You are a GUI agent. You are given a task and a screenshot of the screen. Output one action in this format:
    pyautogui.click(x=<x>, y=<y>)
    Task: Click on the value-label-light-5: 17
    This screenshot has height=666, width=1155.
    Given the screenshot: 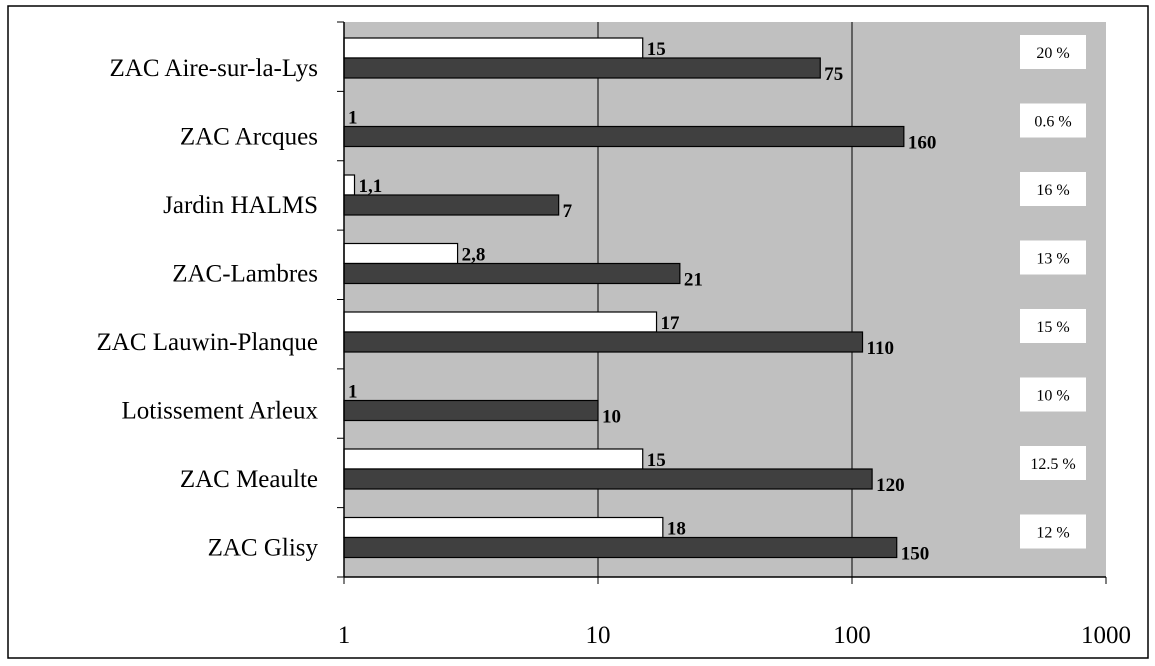 What is the action you would take?
    pyautogui.click(x=671, y=323)
    